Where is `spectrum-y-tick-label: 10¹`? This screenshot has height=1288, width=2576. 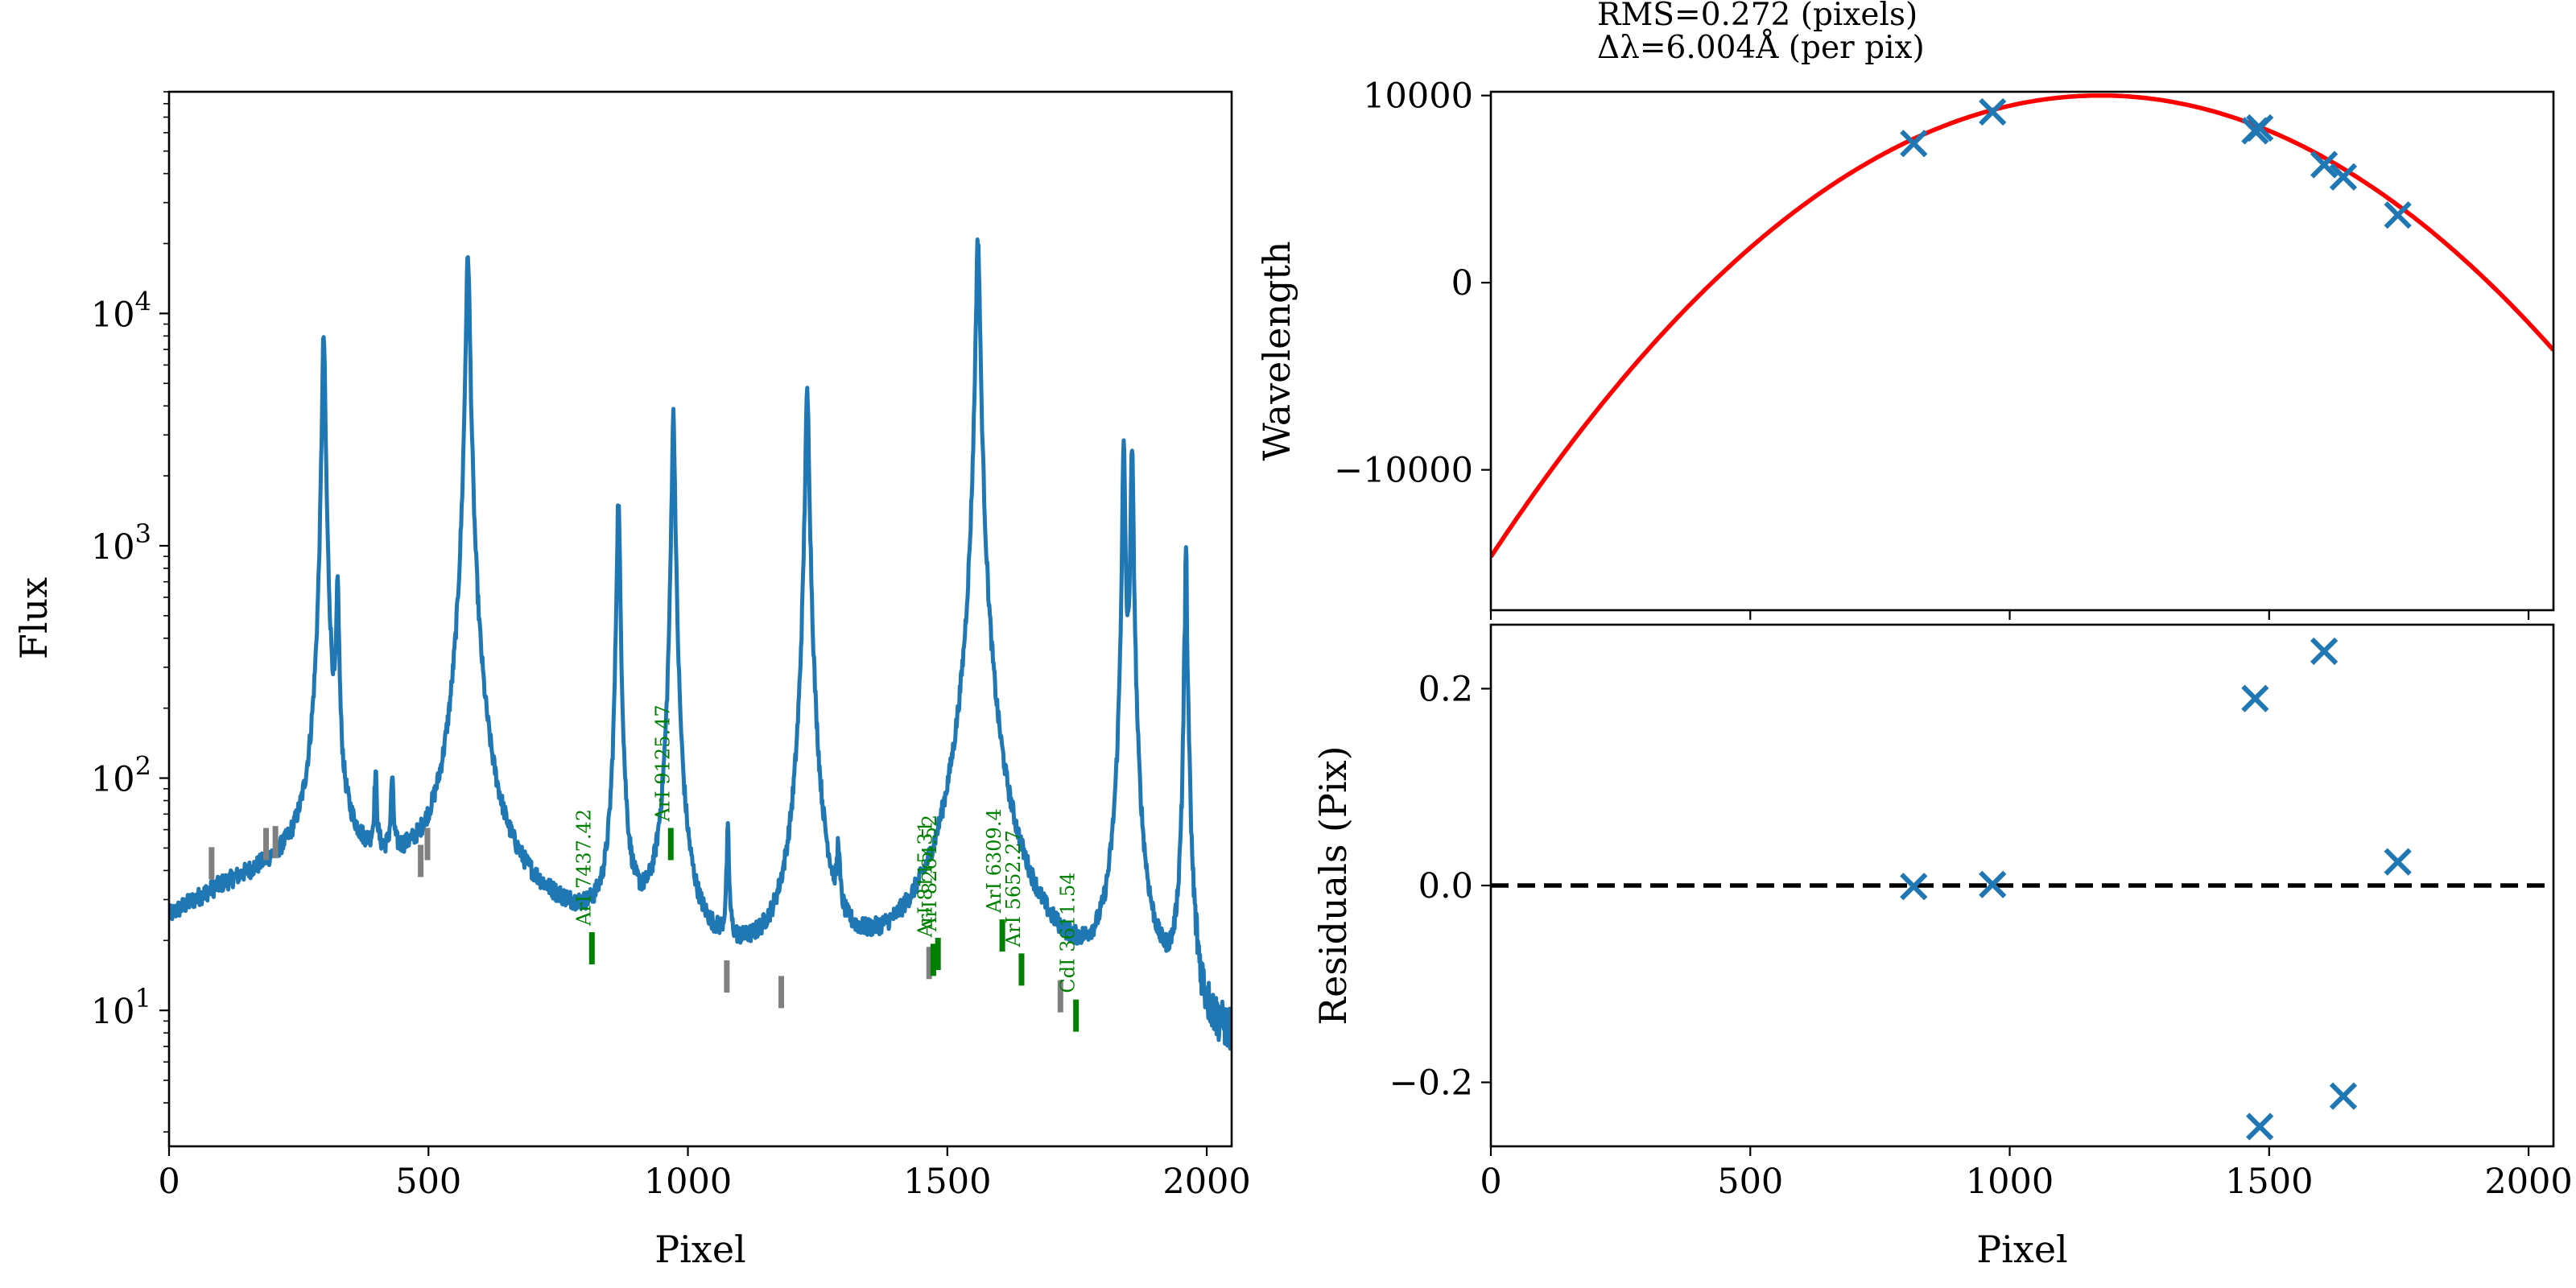
spectrum-y-tick-label: 10¹ is located at coordinates (121, 1007).